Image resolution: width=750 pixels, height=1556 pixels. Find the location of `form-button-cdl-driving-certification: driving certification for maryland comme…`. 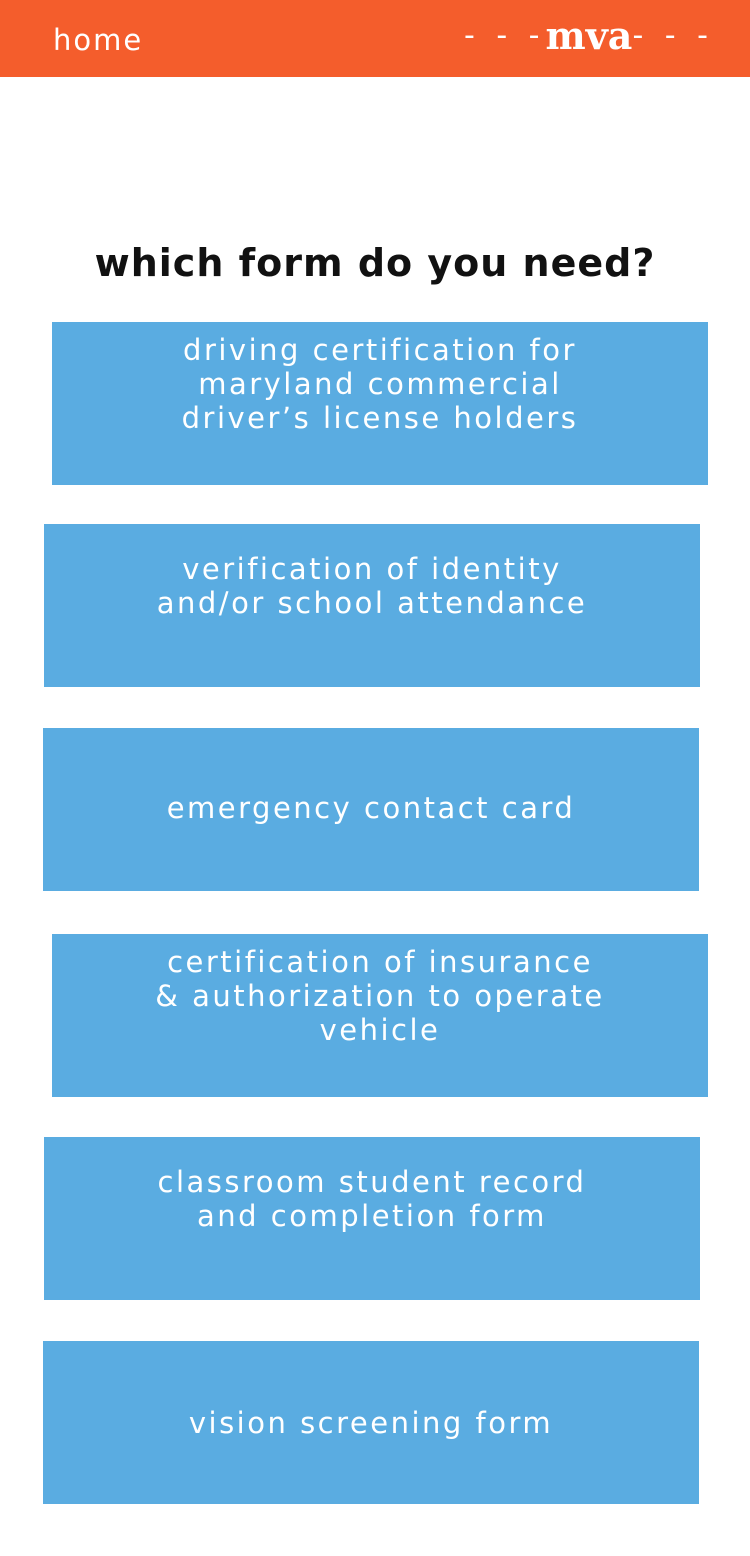

form-button-cdl-driving-certification: driving certification for maryland comme… is located at coordinates (380, 403).